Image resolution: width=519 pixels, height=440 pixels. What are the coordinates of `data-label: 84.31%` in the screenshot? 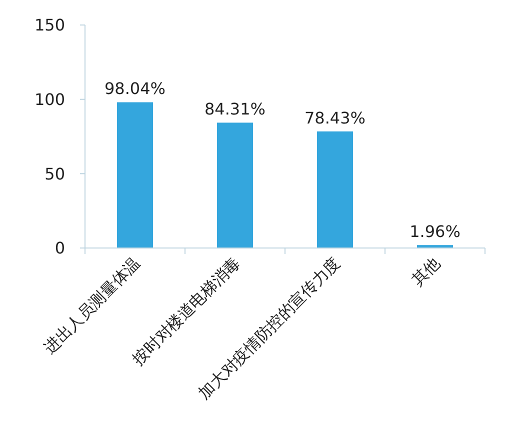 It's located at (235, 109).